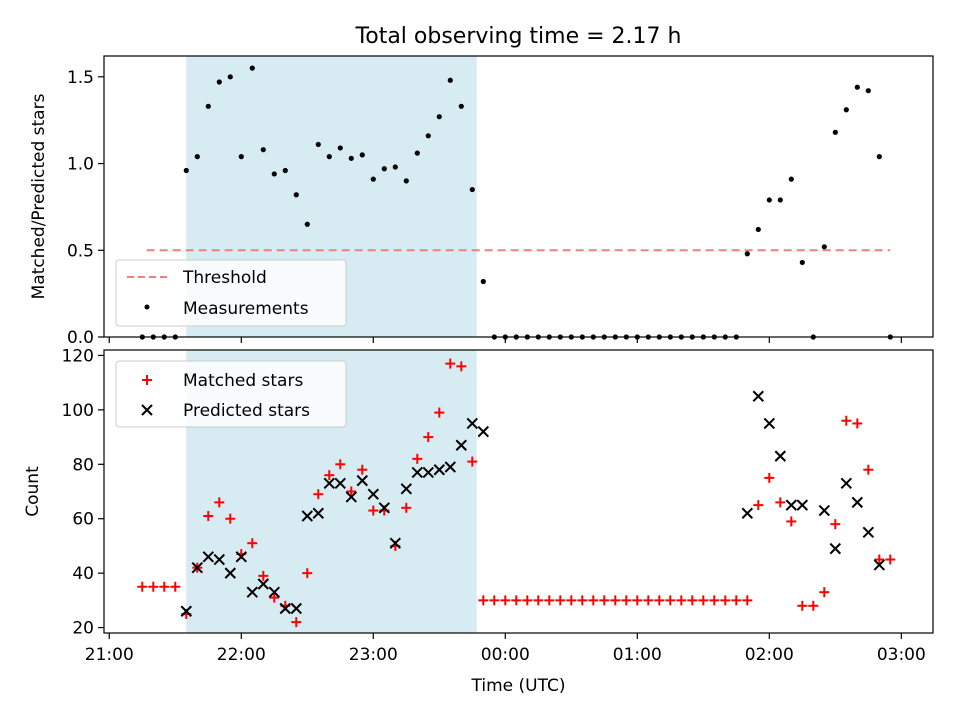 Image resolution: width=960 pixels, height=724 pixels. I want to click on chart-title: Total observing time = 2.17 h, so click(518, 36).